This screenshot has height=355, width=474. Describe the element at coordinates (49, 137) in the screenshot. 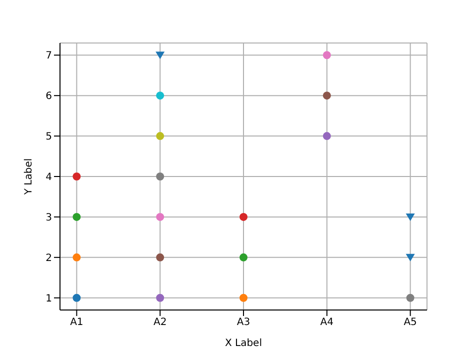

I see `y-tick-label: 5` at that location.